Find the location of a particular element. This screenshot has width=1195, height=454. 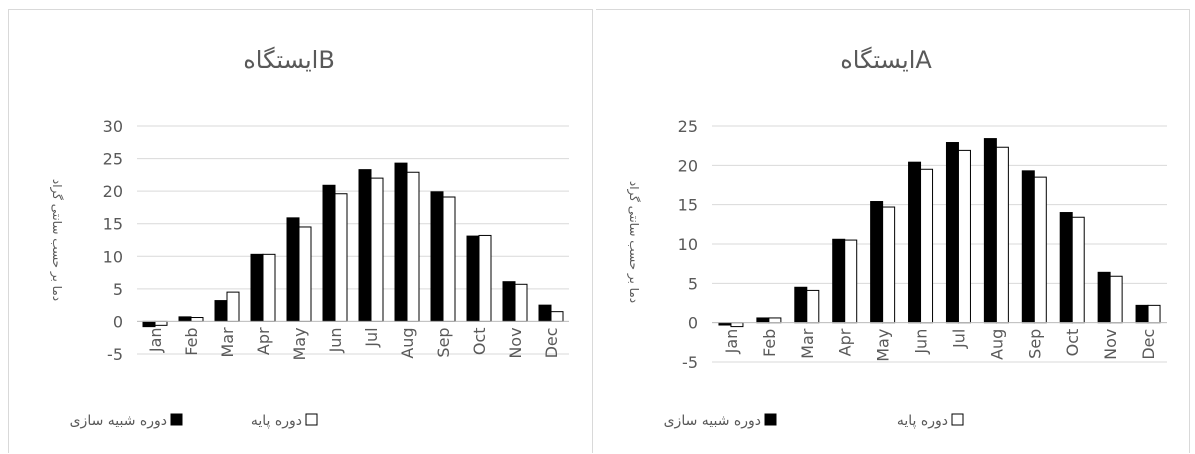

y-tick-label: 0 is located at coordinates (118, 321).